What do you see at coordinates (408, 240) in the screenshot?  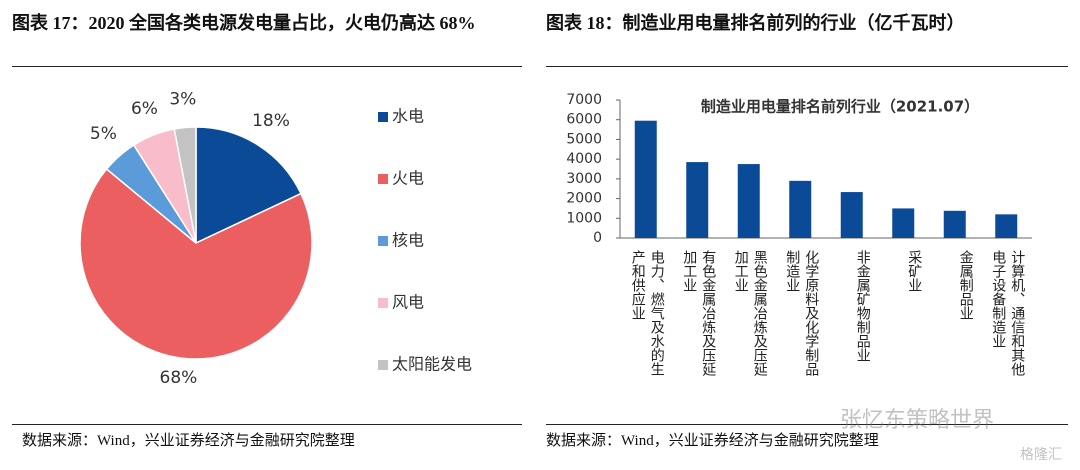 I see `legend-label: 核电` at bounding box center [408, 240].